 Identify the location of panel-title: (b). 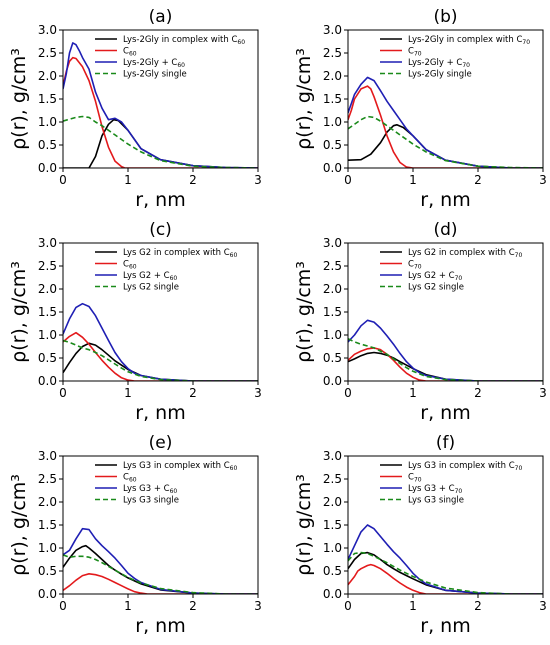
(445, 17).